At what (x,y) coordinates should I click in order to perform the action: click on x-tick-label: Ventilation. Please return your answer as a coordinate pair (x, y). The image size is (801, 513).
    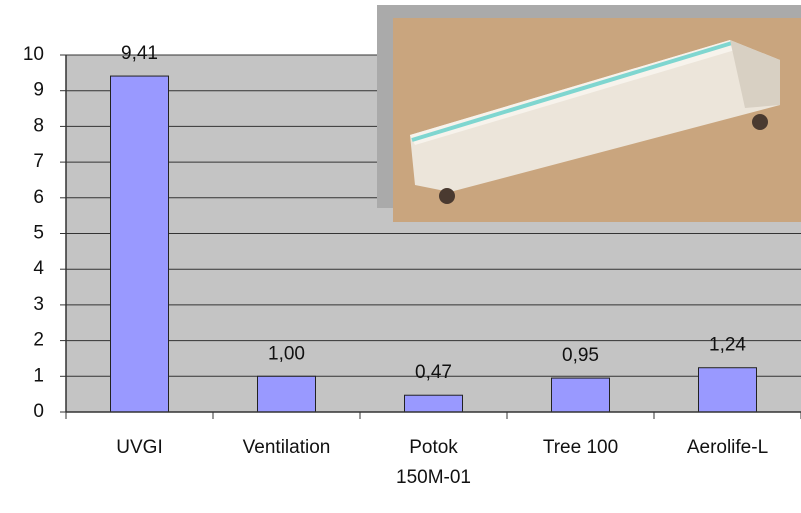
    Looking at the image, I should click on (287, 447).